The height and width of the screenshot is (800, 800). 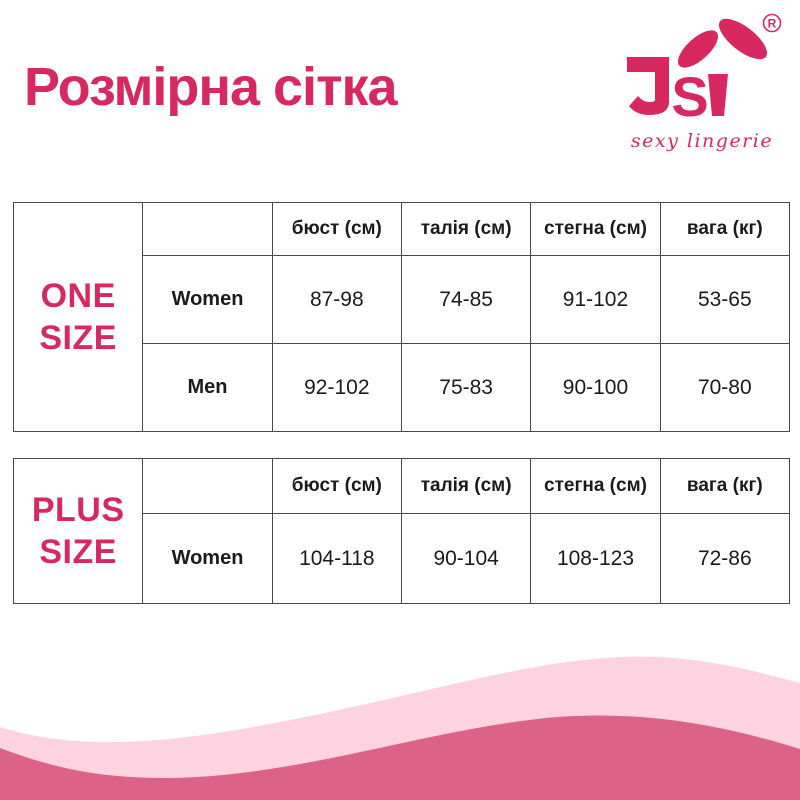 I want to click on table-row: Women 87-98 74-85 91-102 53-65, so click(x=402, y=299).